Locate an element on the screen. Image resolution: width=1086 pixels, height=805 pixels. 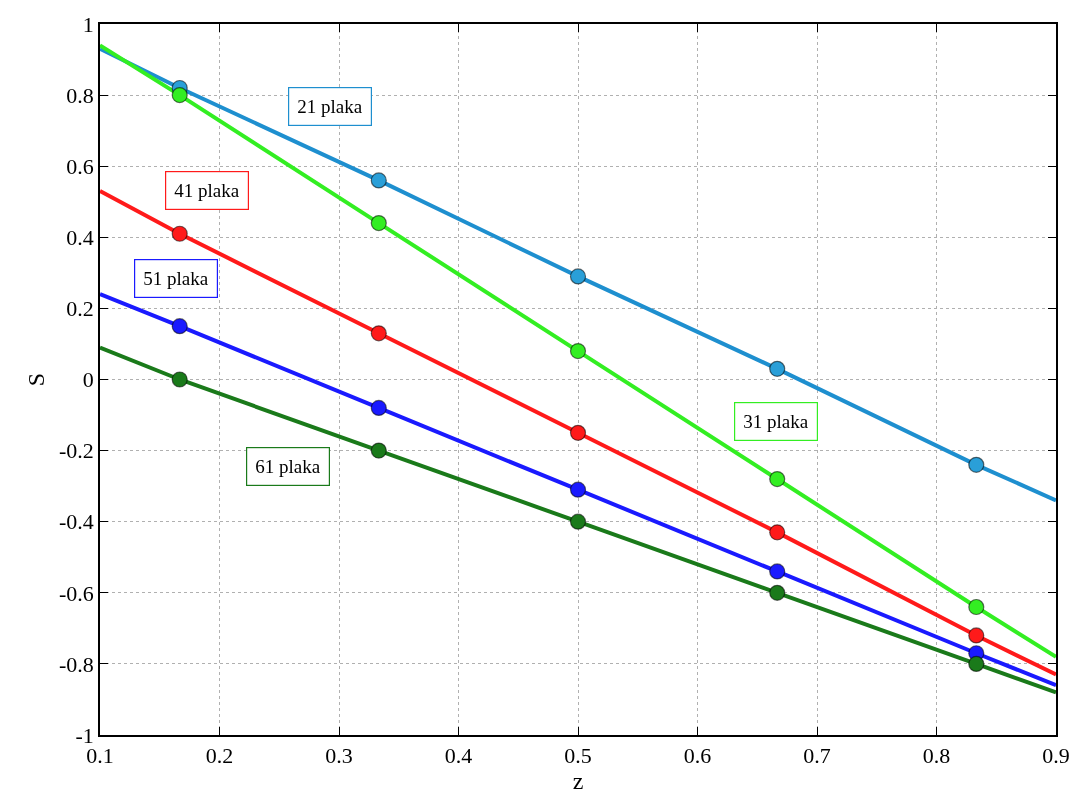
series-label: 51 plaka is located at coordinates (176, 279).